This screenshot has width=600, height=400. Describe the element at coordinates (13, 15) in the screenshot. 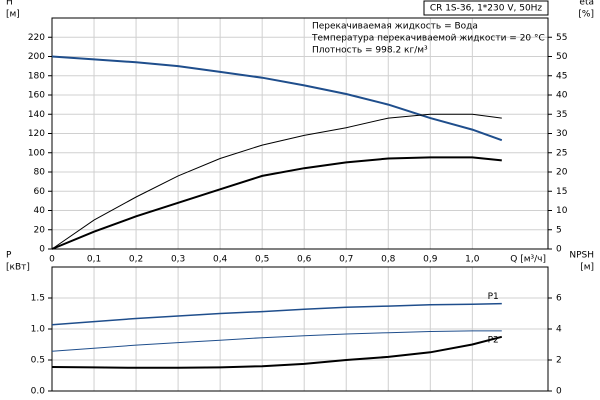

I see `y-axis-label: [м]` at that location.